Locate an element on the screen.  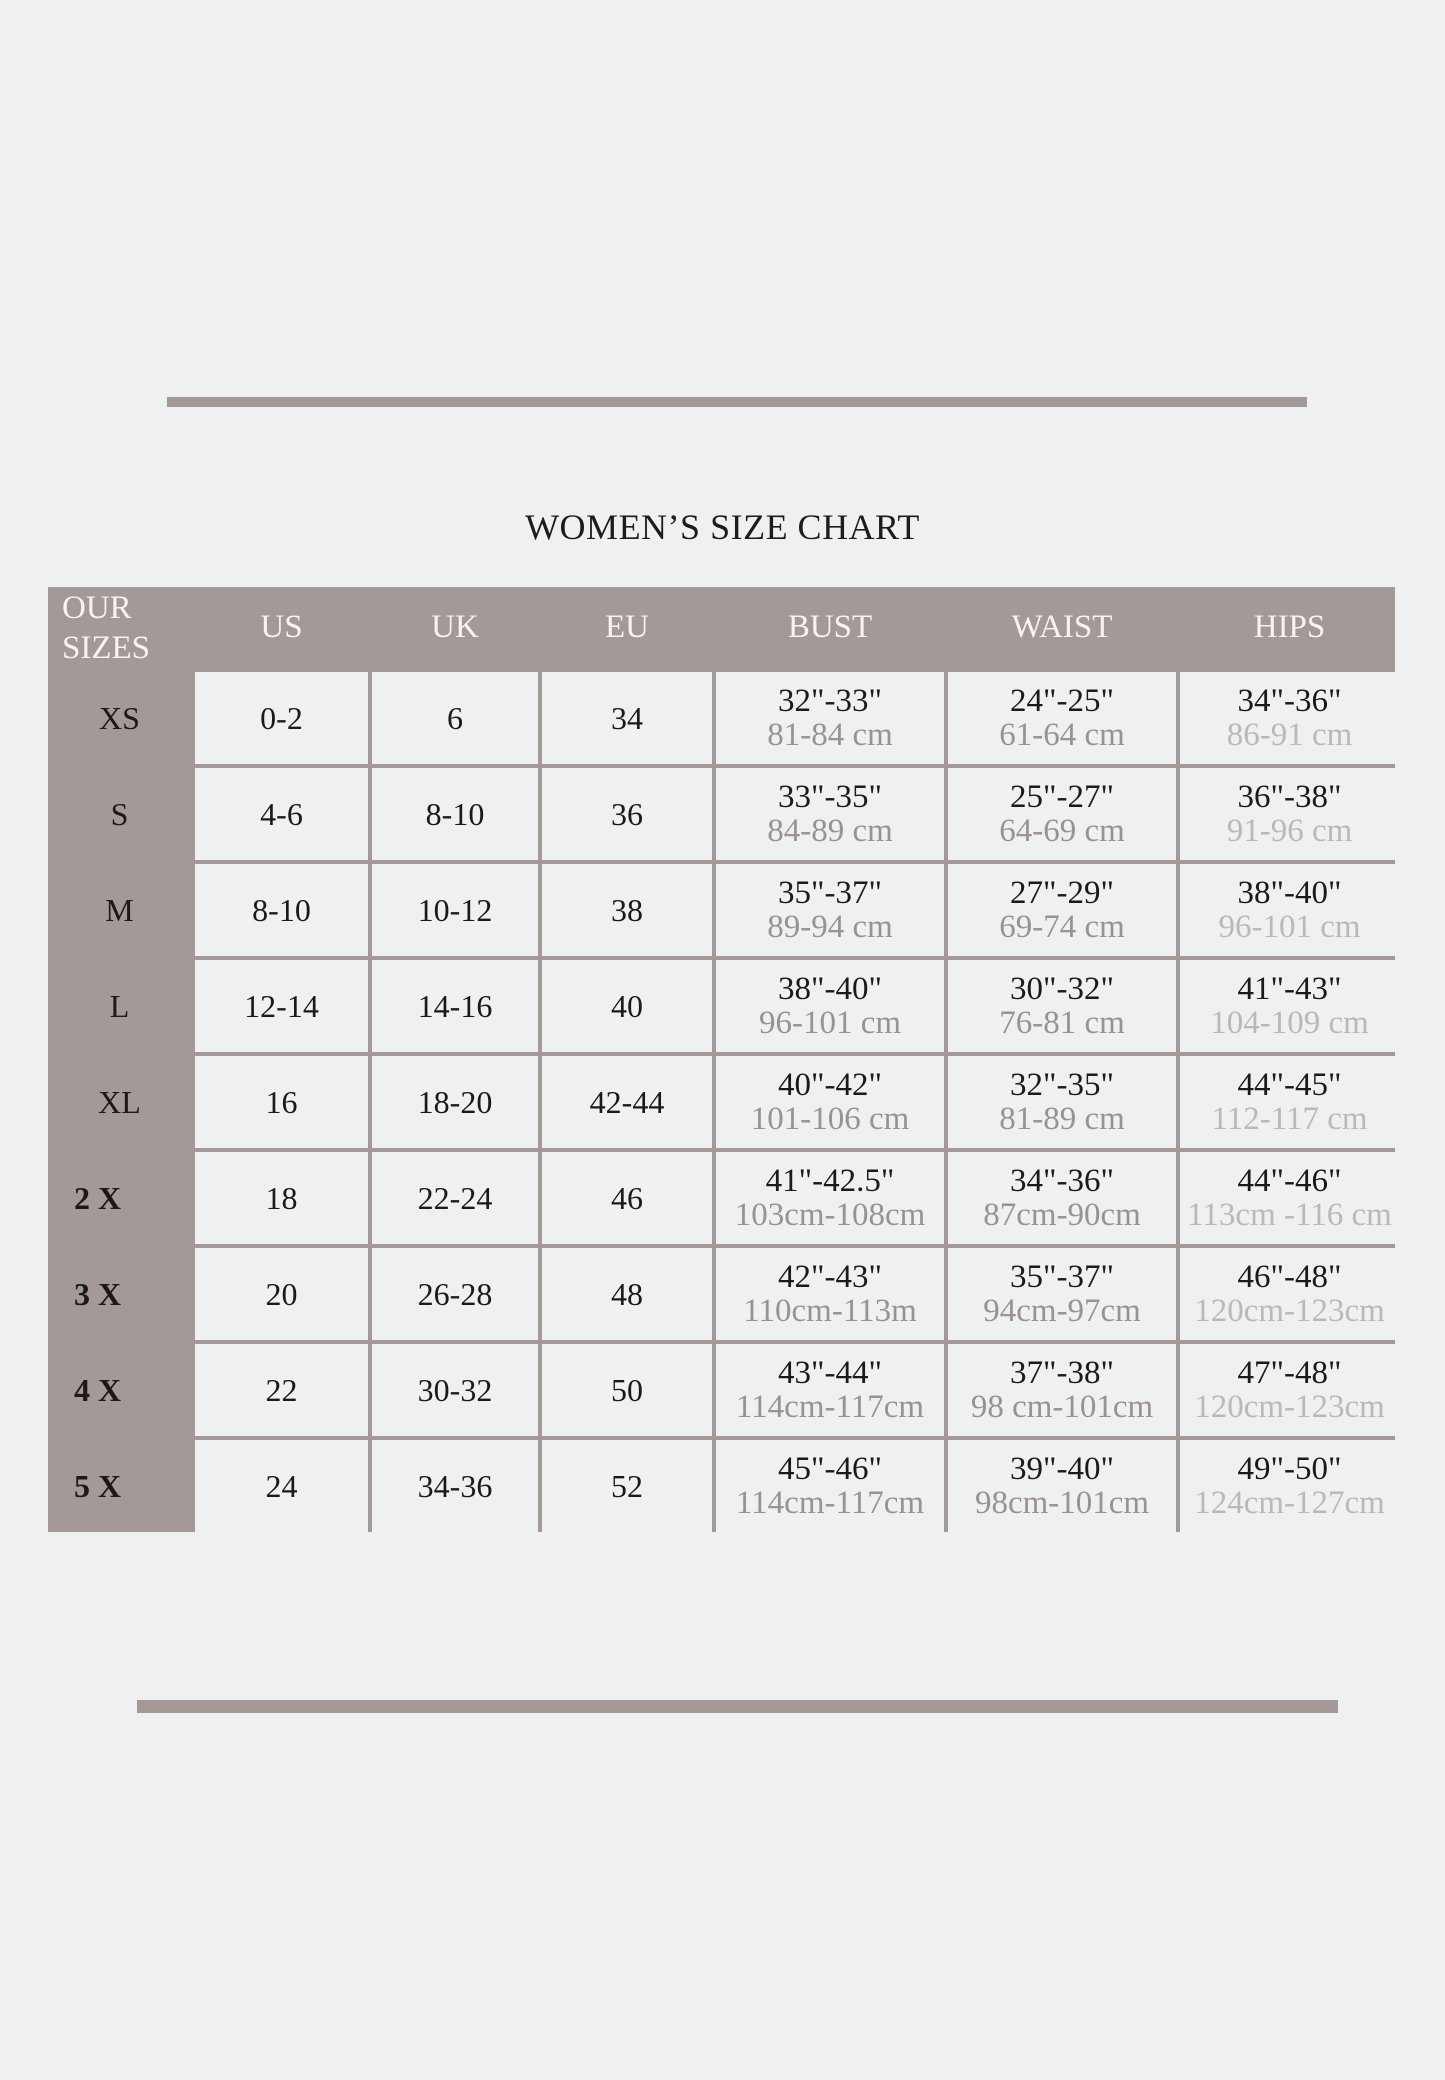
hips-centimeters: 112-117 cm is located at coordinates (1289, 1119).